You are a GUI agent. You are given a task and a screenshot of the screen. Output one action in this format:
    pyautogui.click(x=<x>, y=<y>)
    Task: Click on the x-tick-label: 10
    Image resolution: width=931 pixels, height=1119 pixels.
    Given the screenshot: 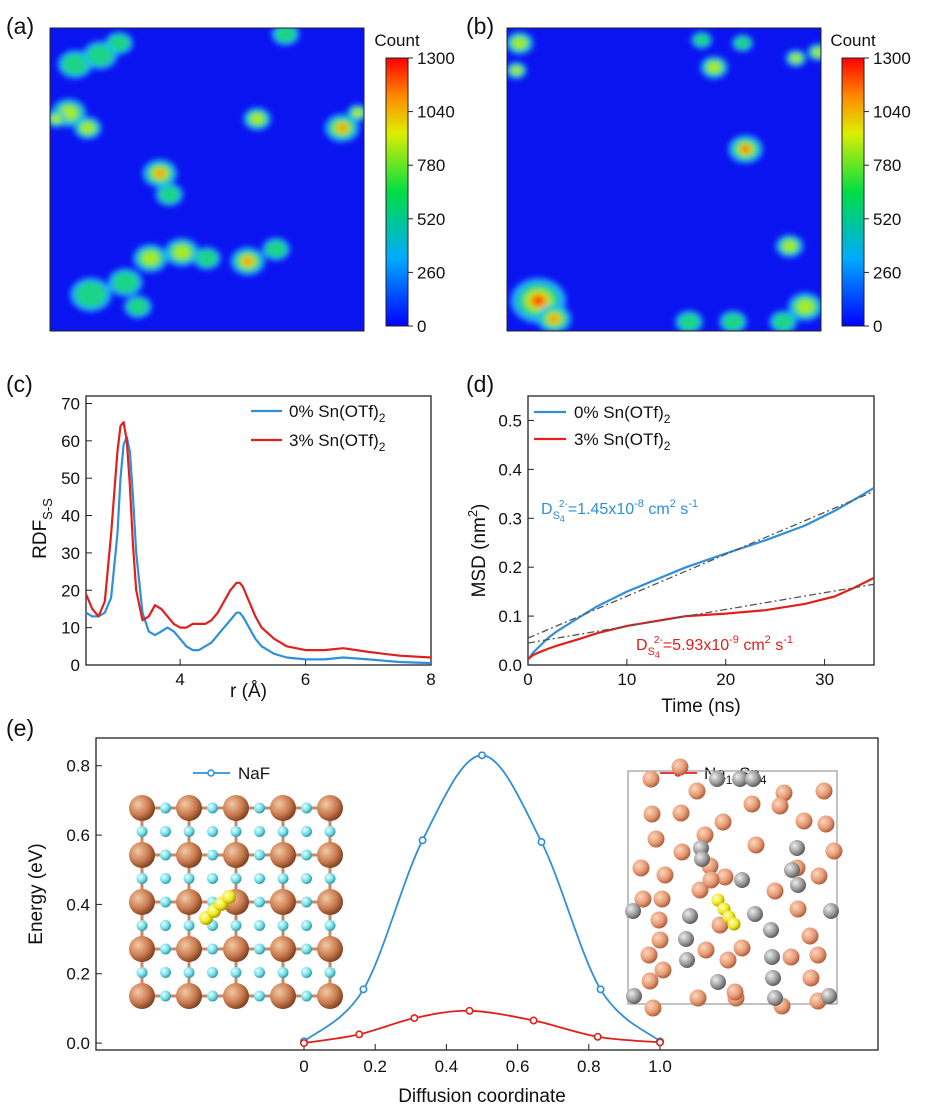 What is the action you would take?
    pyautogui.click(x=626, y=679)
    